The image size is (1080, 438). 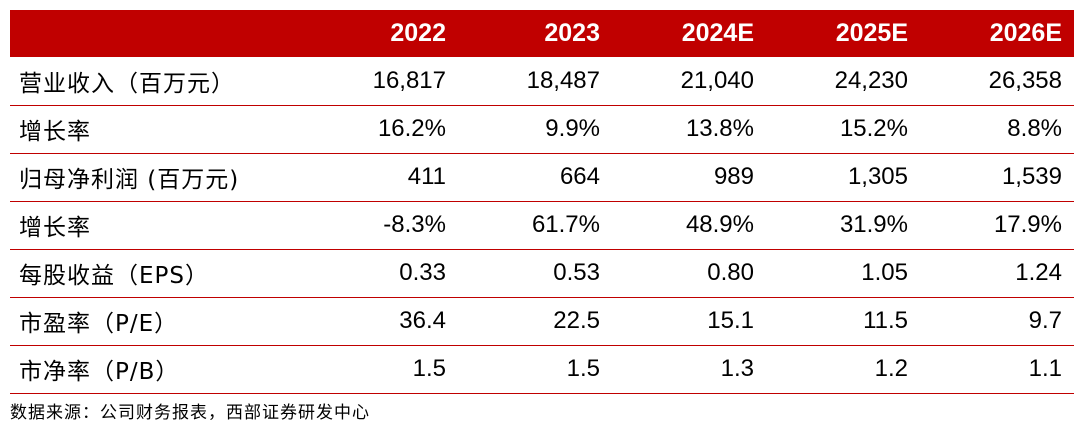 What do you see at coordinates (565, 224) in the screenshot?
I see `table-cell: 61.7%` at bounding box center [565, 224].